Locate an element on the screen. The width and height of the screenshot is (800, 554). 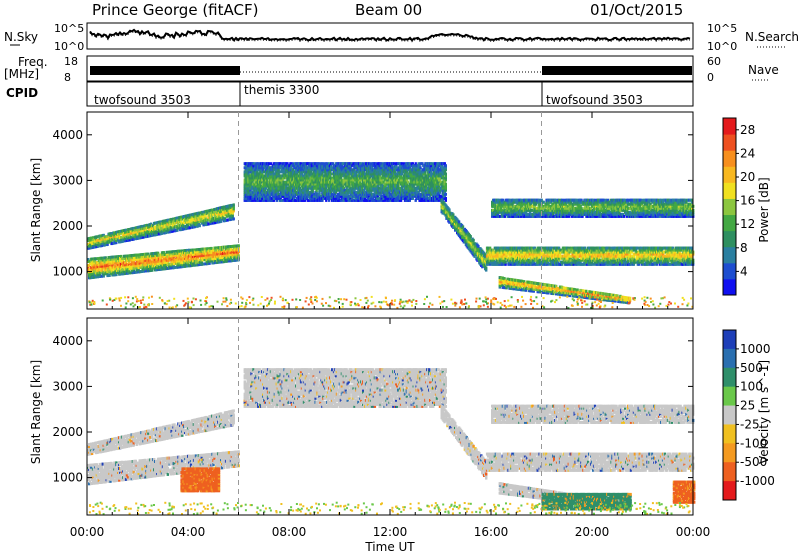
station-title: Prince George (fitACF) is located at coordinates (175, 10).